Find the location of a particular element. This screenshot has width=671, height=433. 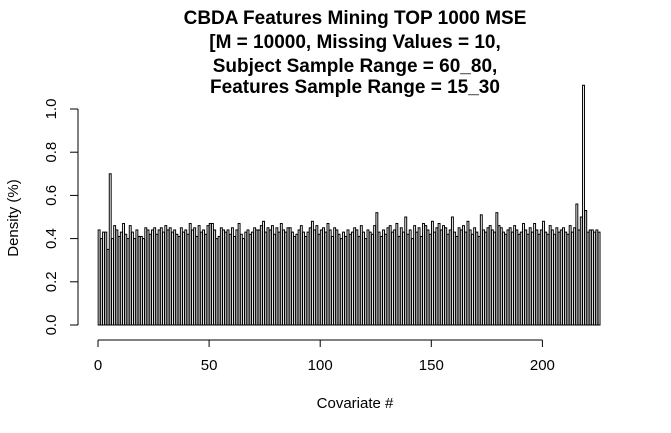

y-axis: 0.0 0.2 0.4 0.6 0.8 1.0 is located at coordinates (61, 217).